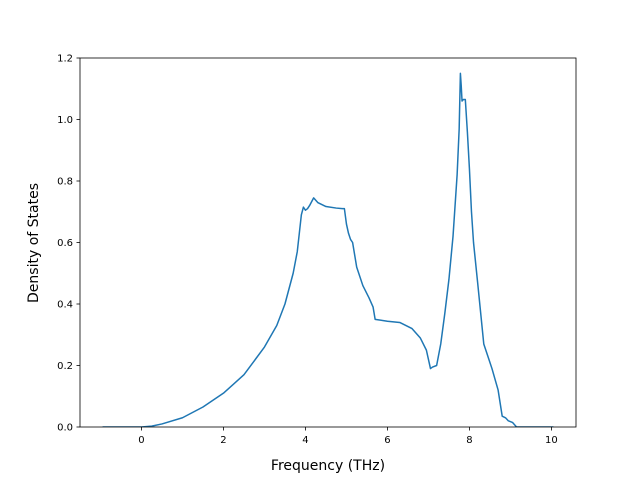  Describe the element at coordinates (348, 436) in the screenshot. I see `x-axis-ticks: 0 2 4 6 8 10` at that location.